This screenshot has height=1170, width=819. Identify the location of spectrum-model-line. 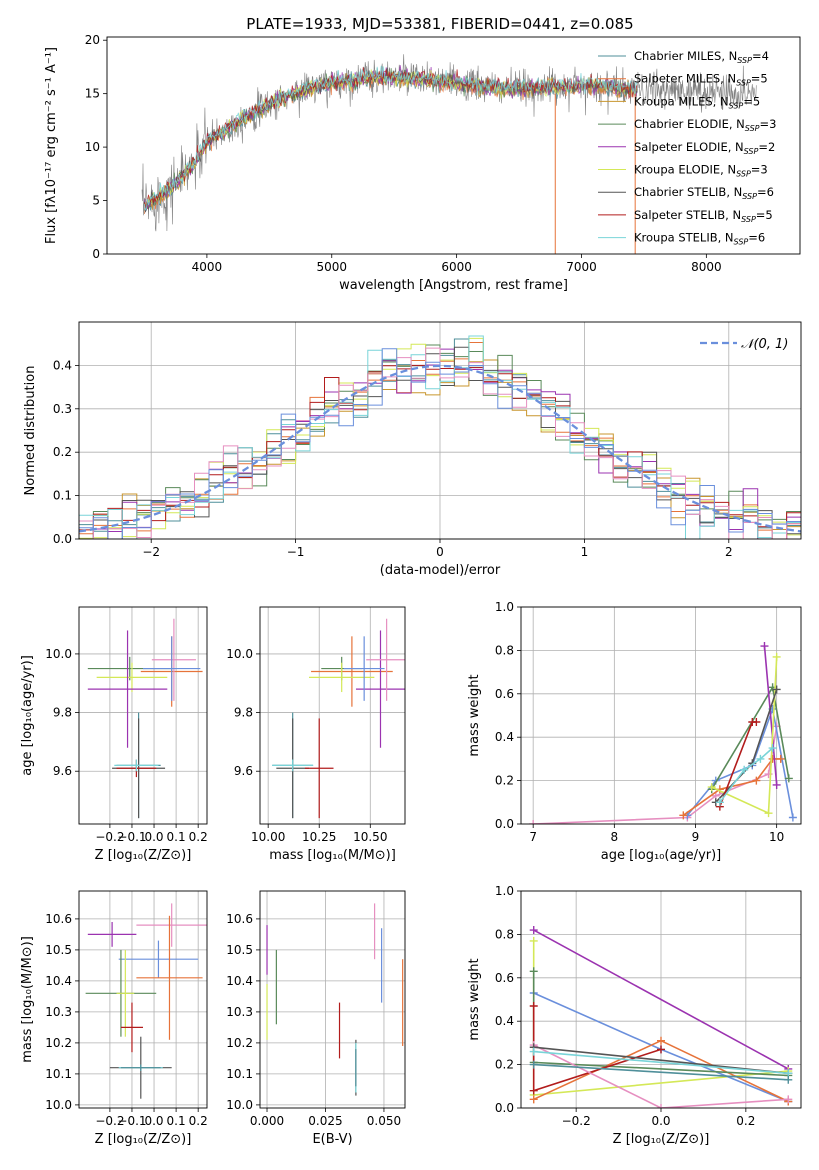
(391, 138).